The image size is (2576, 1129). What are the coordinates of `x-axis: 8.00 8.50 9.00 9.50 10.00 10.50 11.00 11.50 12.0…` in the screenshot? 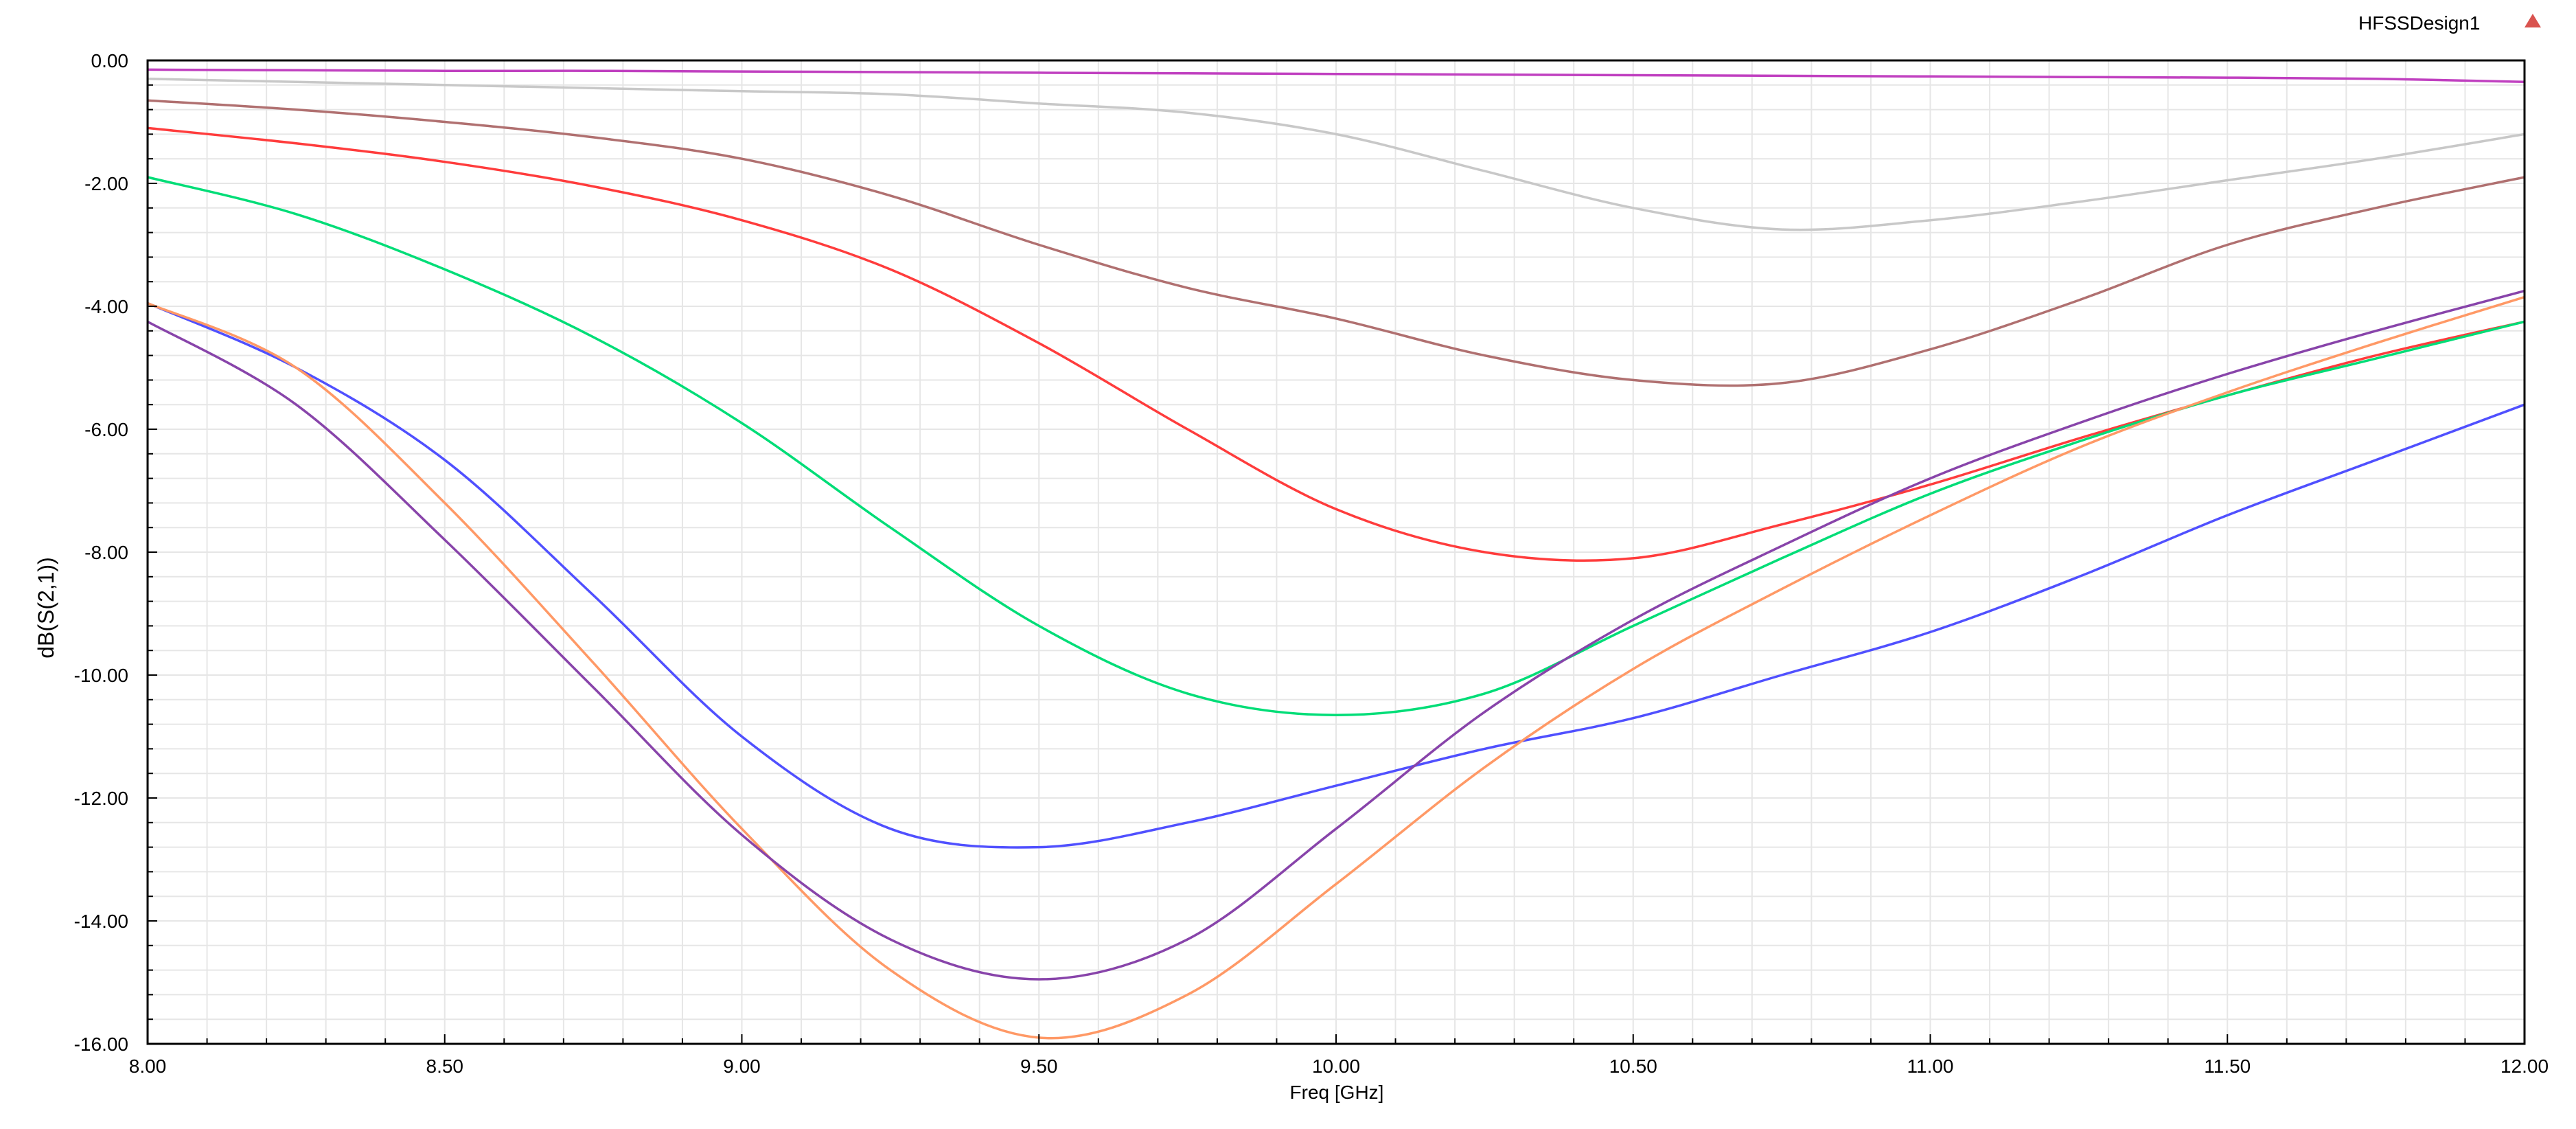 It's located at (1339, 1066).